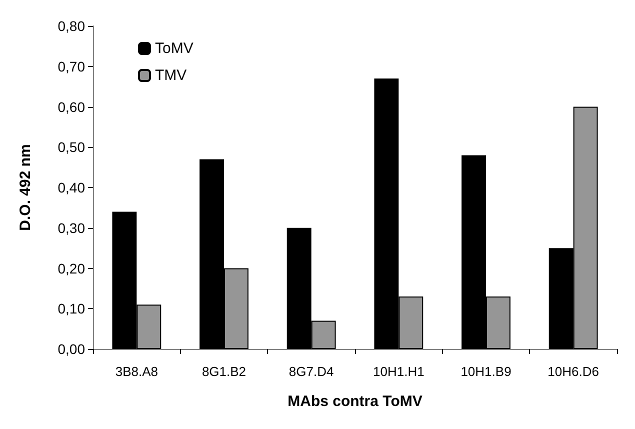 This screenshot has width=635, height=429. What do you see at coordinates (72, 66) in the screenshot?
I see `y-tick-label: 0,70` at bounding box center [72, 66].